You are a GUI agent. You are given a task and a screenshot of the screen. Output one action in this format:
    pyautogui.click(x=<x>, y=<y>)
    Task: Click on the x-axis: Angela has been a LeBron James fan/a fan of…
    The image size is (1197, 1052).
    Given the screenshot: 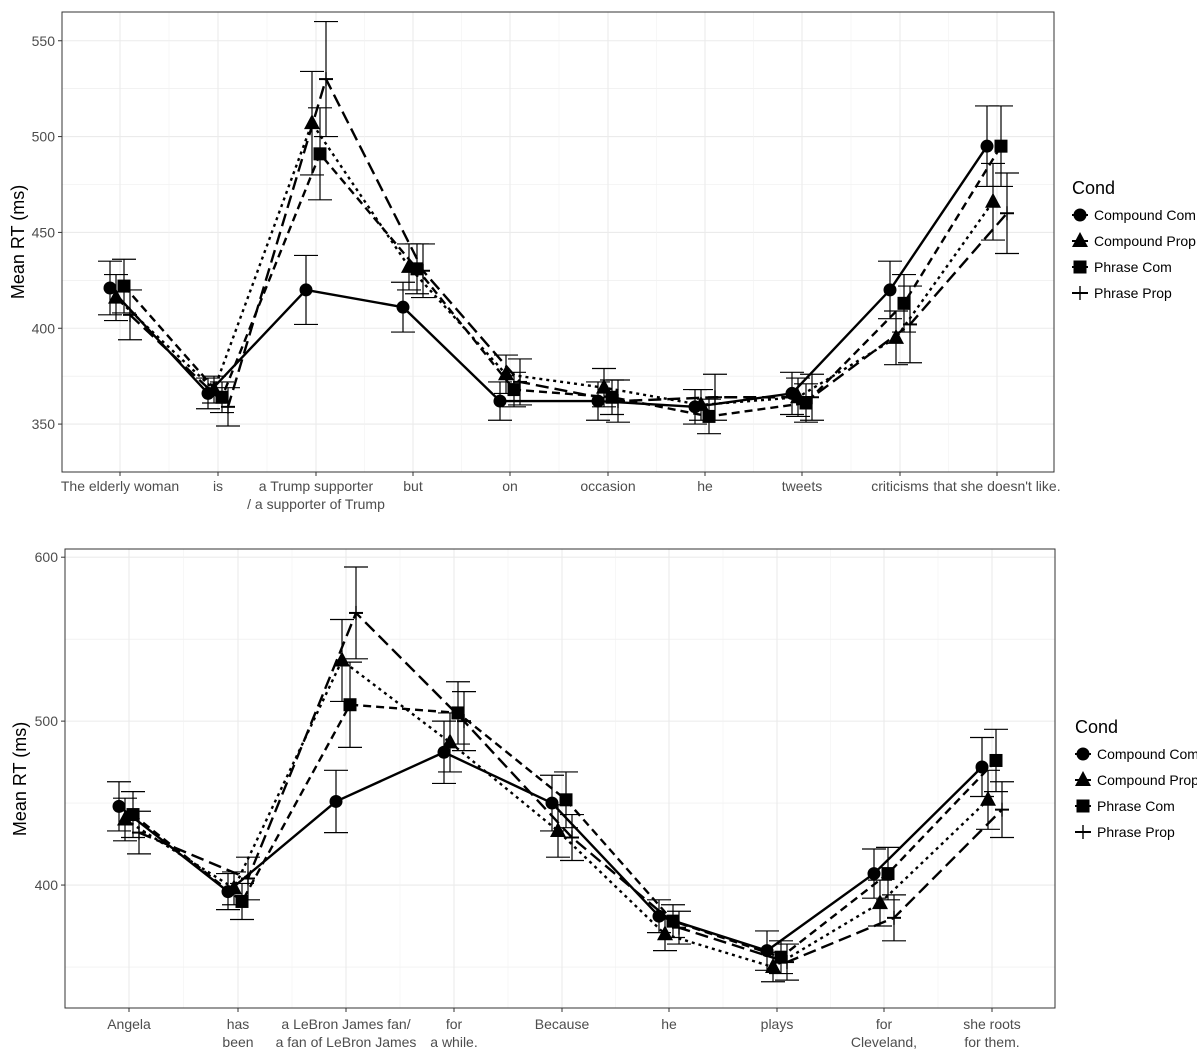 What is the action you would take?
    pyautogui.click(x=564, y=1029)
    